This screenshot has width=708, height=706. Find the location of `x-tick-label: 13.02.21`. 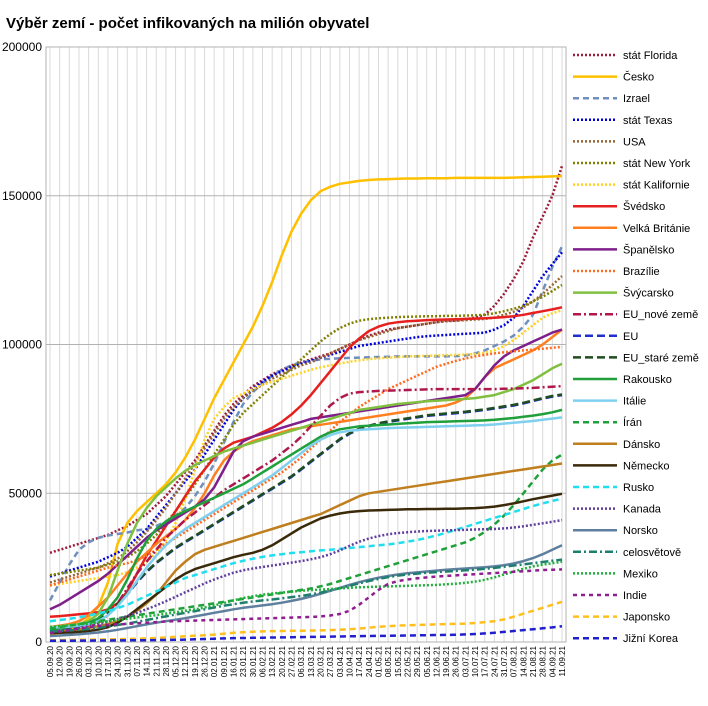

x-tick-label: 13.02.21 is located at coordinates (272, 661).